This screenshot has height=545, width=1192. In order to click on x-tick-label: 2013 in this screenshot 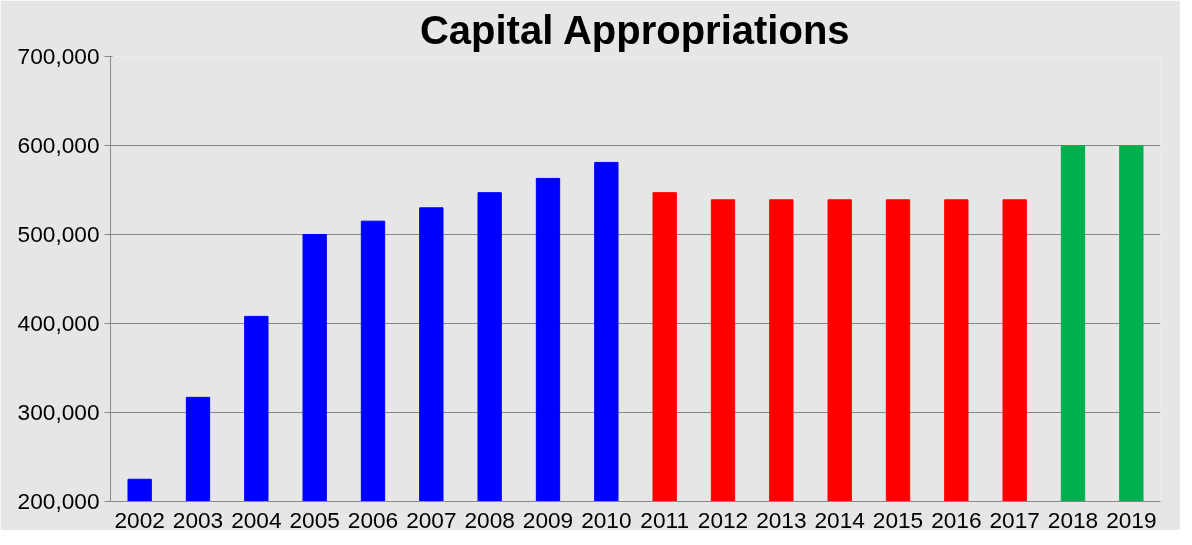, I will do `click(781, 519)`.